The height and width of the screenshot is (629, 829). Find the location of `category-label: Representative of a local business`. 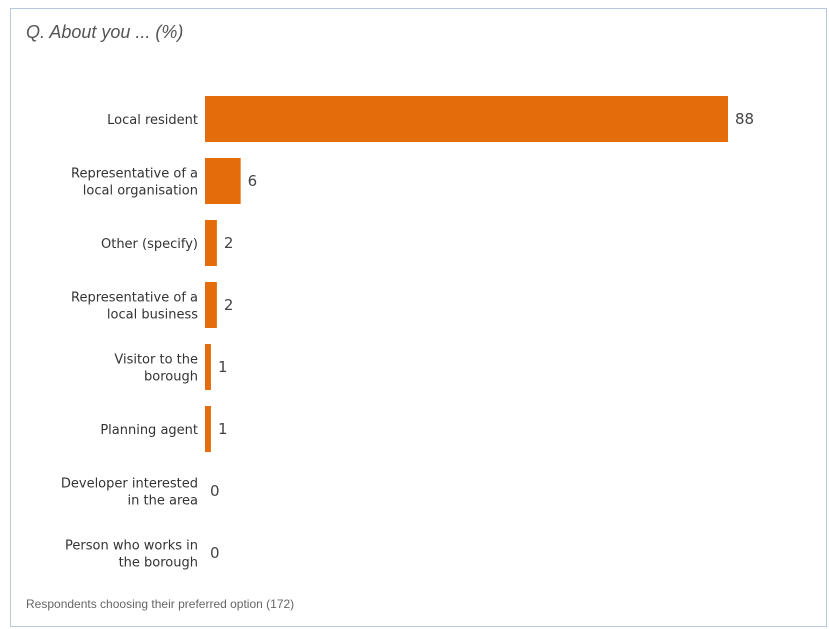

category-label: Representative of a local business is located at coordinates (134, 307).